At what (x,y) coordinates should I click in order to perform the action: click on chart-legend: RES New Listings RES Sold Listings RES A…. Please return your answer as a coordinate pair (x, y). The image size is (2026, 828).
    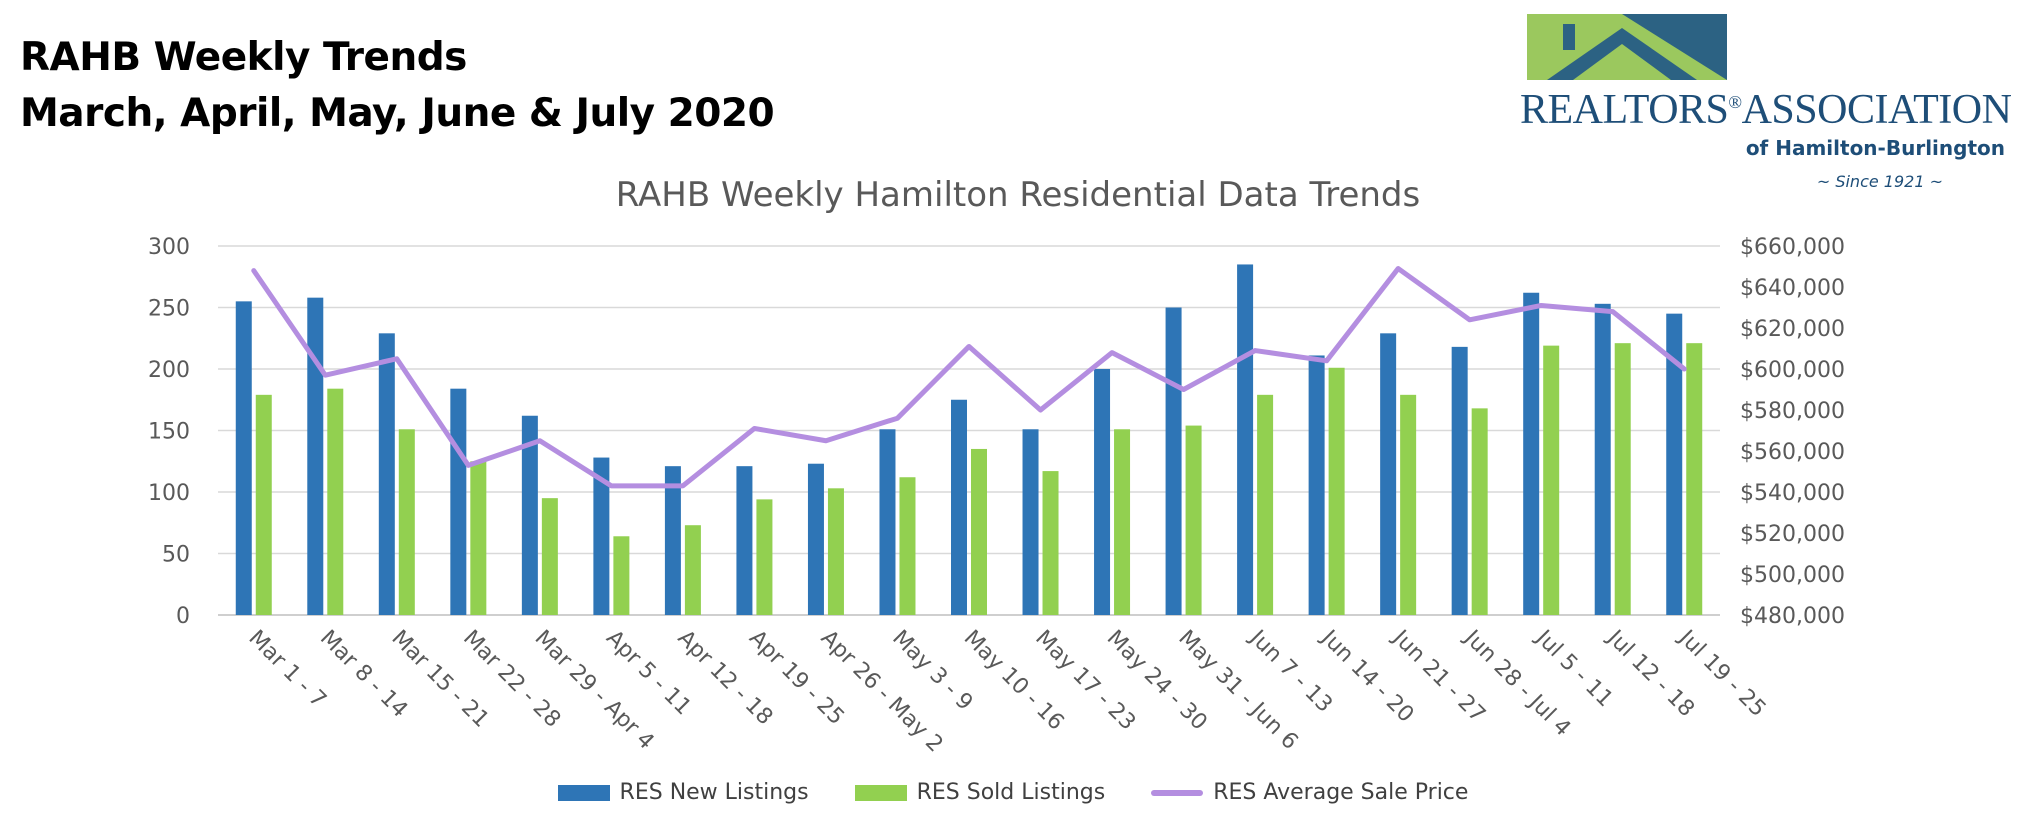
    Looking at the image, I should click on (1013, 792).